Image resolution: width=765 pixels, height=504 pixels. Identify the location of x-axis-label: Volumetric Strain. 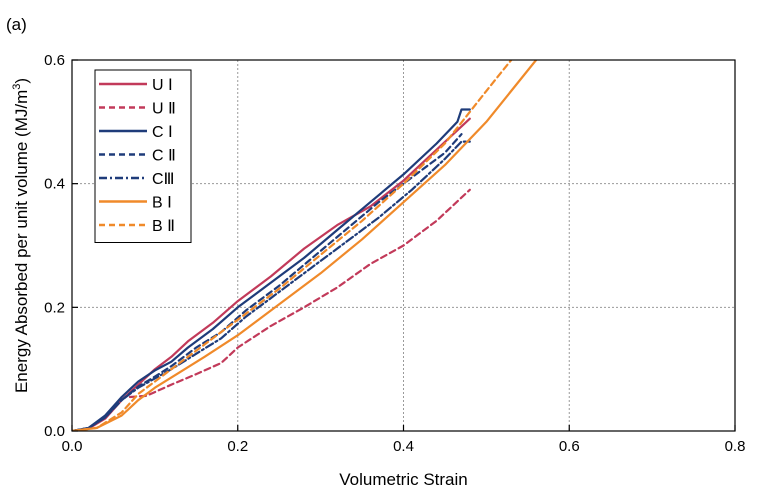
(403, 479).